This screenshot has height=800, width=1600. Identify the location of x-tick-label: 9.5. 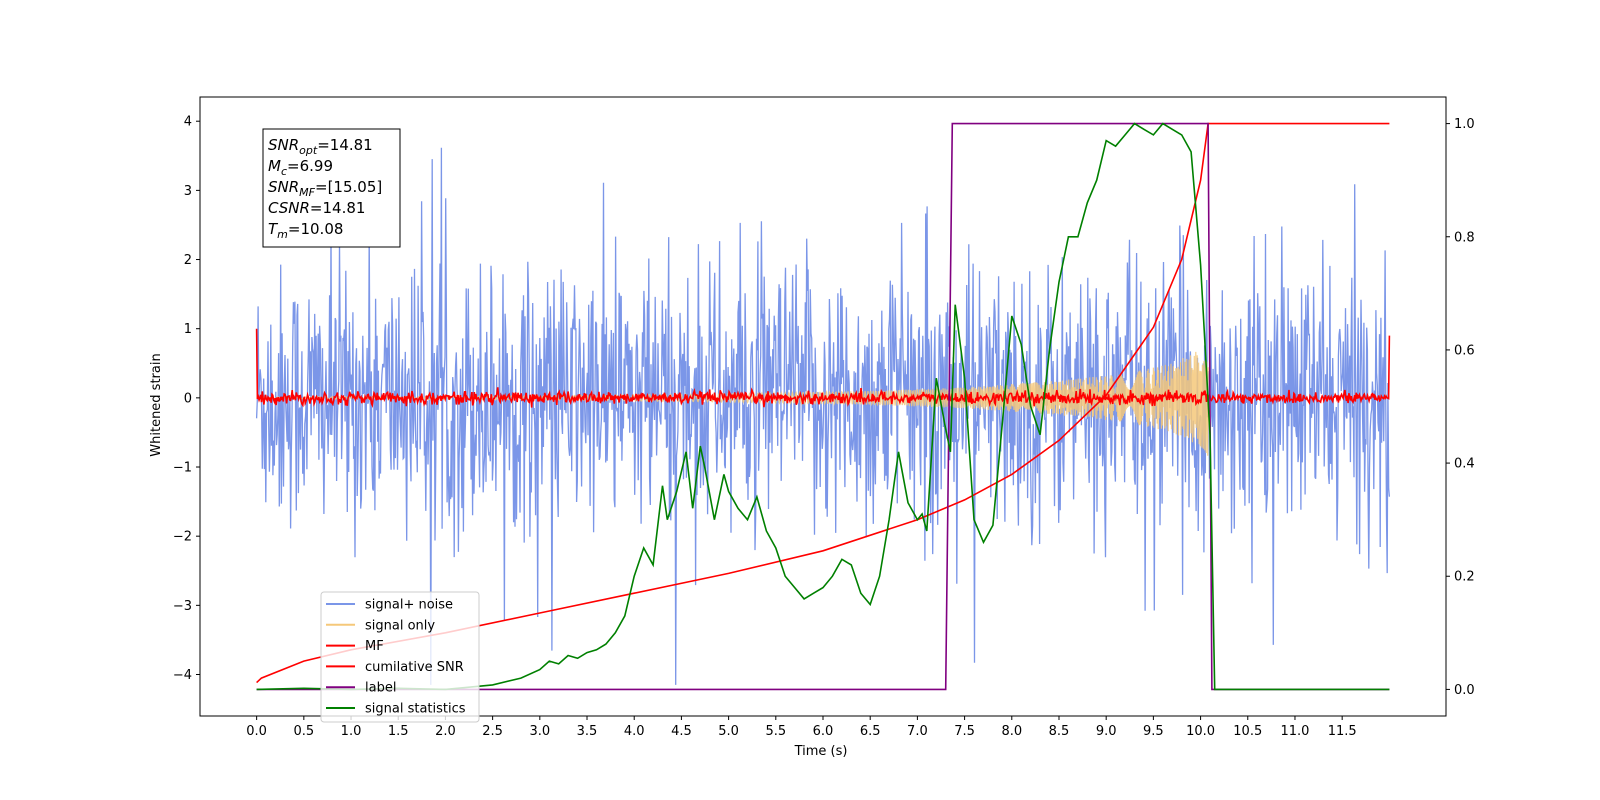
(1153, 731).